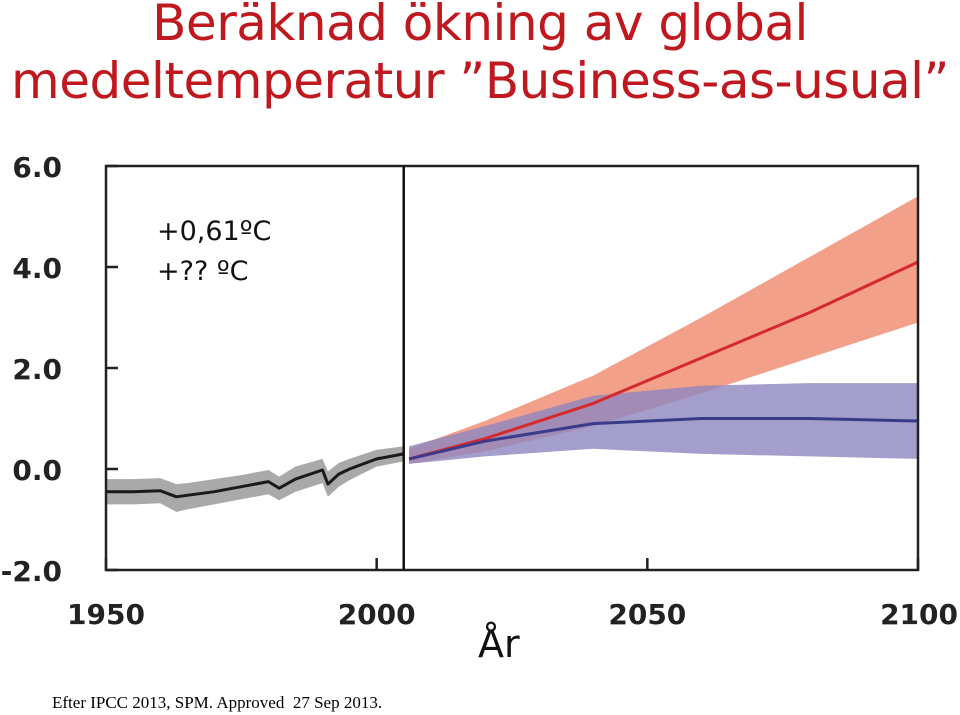 The height and width of the screenshot is (715, 960). Describe the element at coordinates (203, 271) in the screenshot. I see `annotation-future-warming: +?? ºC` at that location.